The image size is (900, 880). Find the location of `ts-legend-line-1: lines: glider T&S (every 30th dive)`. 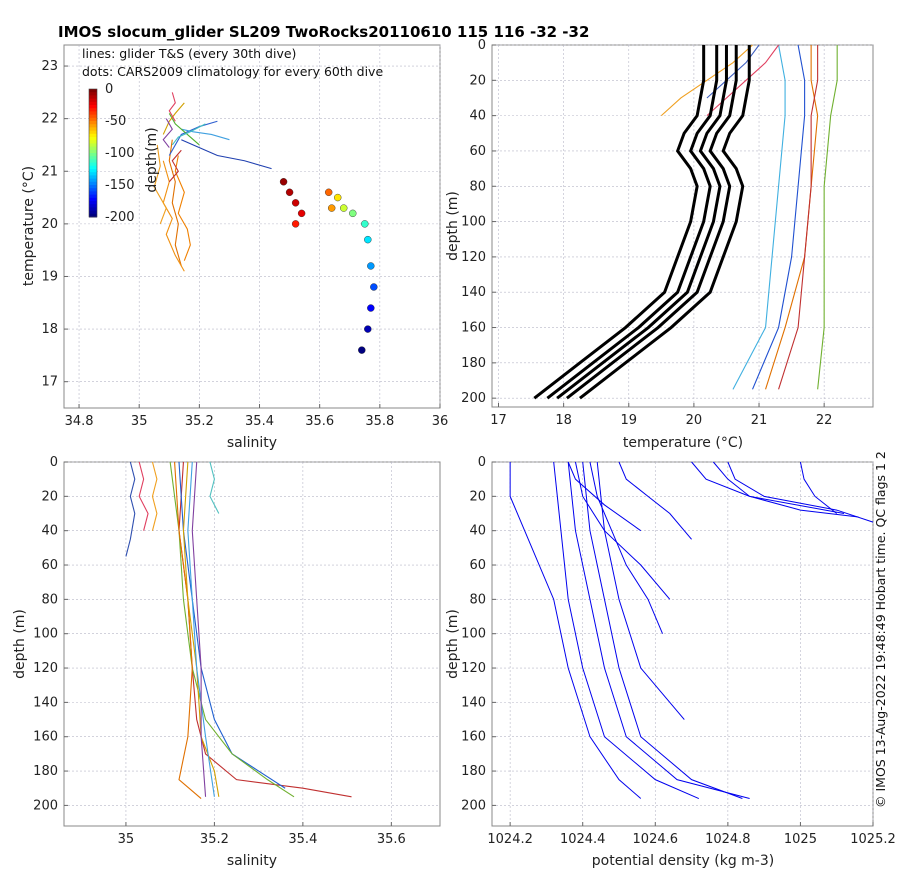

ts-legend-line-1: lines: glider T&S (every 30th dive) is located at coordinates (189, 53).